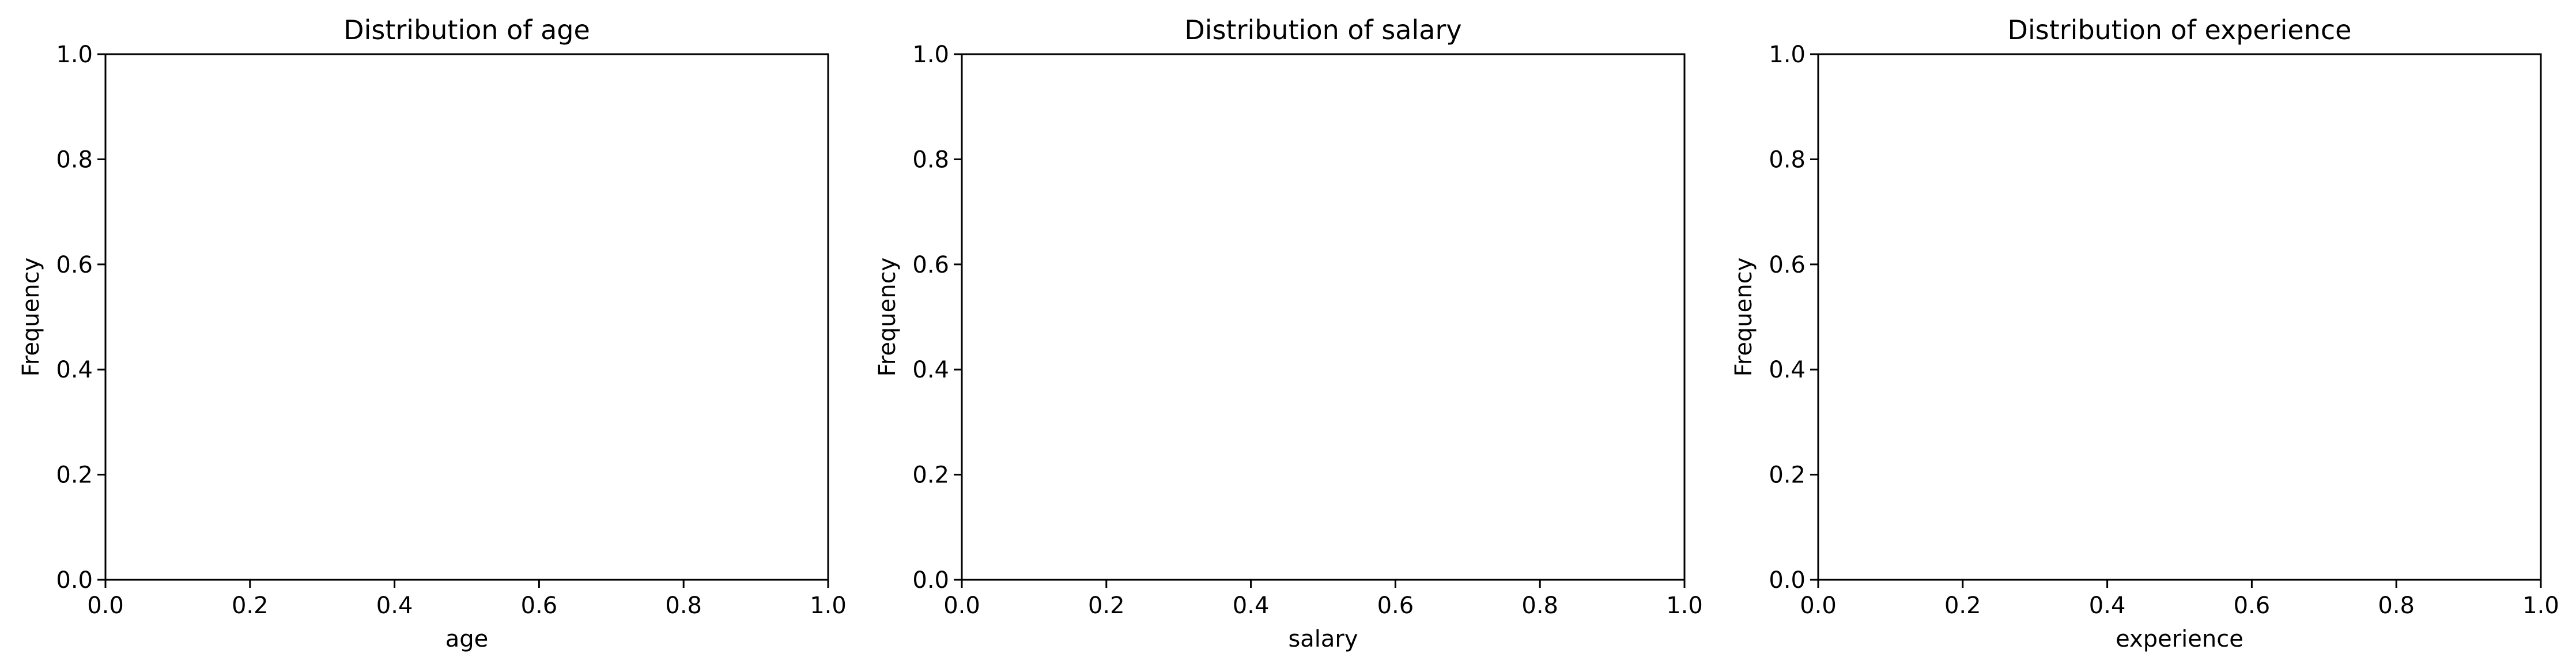  Describe the element at coordinates (2180, 30) in the screenshot. I see `chart-title: Distribution of experience` at that location.